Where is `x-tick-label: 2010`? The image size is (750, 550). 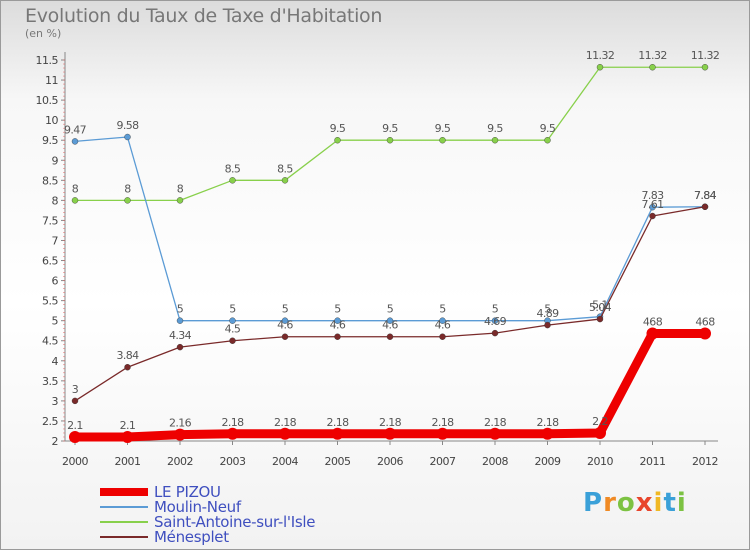 x-tick-label: 2010 is located at coordinates (600, 461).